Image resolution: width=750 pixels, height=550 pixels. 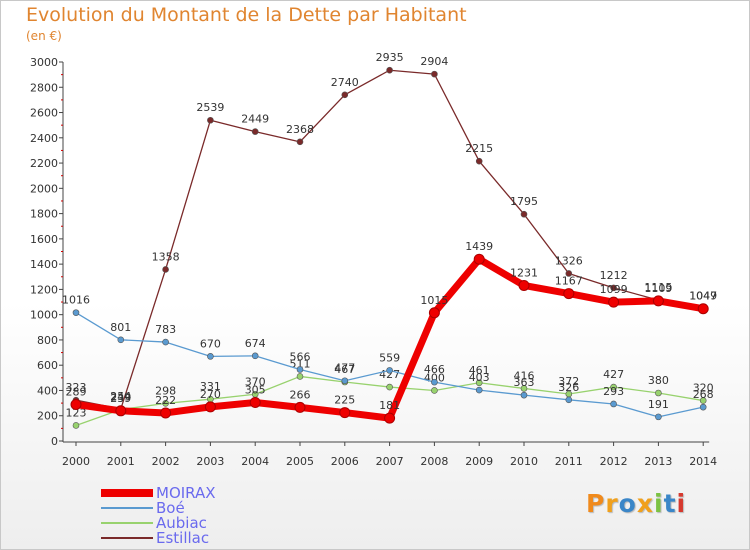 What do you see at coordinates (44, 188) in the screenshot?
I see `y-tick-label: 2000` at bounding box center [44, 188].